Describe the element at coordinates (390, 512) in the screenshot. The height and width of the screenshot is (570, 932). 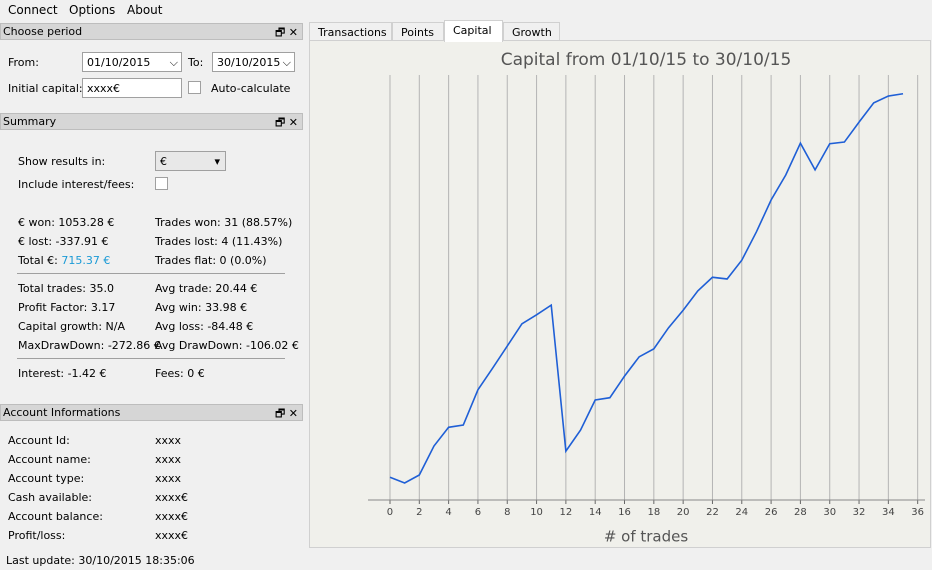
I see `x-tick-label: 0` at that location.